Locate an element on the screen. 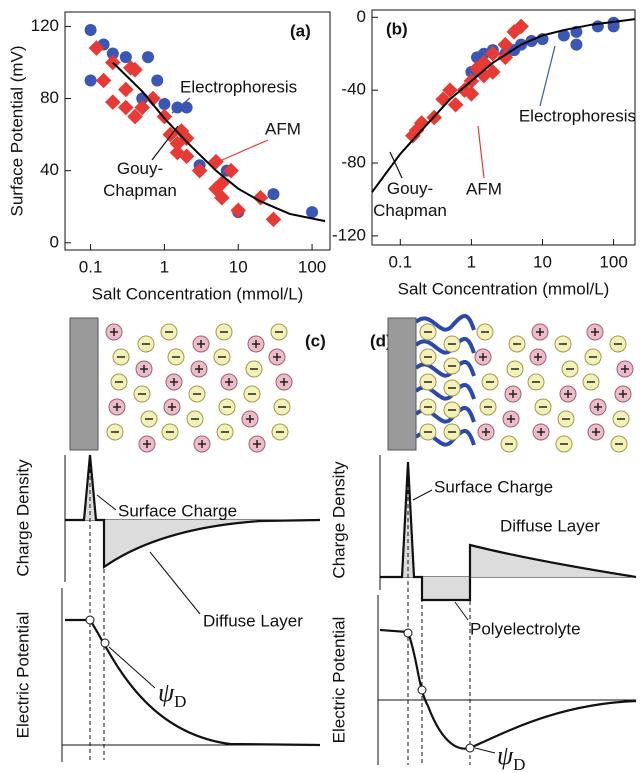 The height and width of the screenshot is (773, 640). y-tick-label: 120 is located at coordinates (45, 25).